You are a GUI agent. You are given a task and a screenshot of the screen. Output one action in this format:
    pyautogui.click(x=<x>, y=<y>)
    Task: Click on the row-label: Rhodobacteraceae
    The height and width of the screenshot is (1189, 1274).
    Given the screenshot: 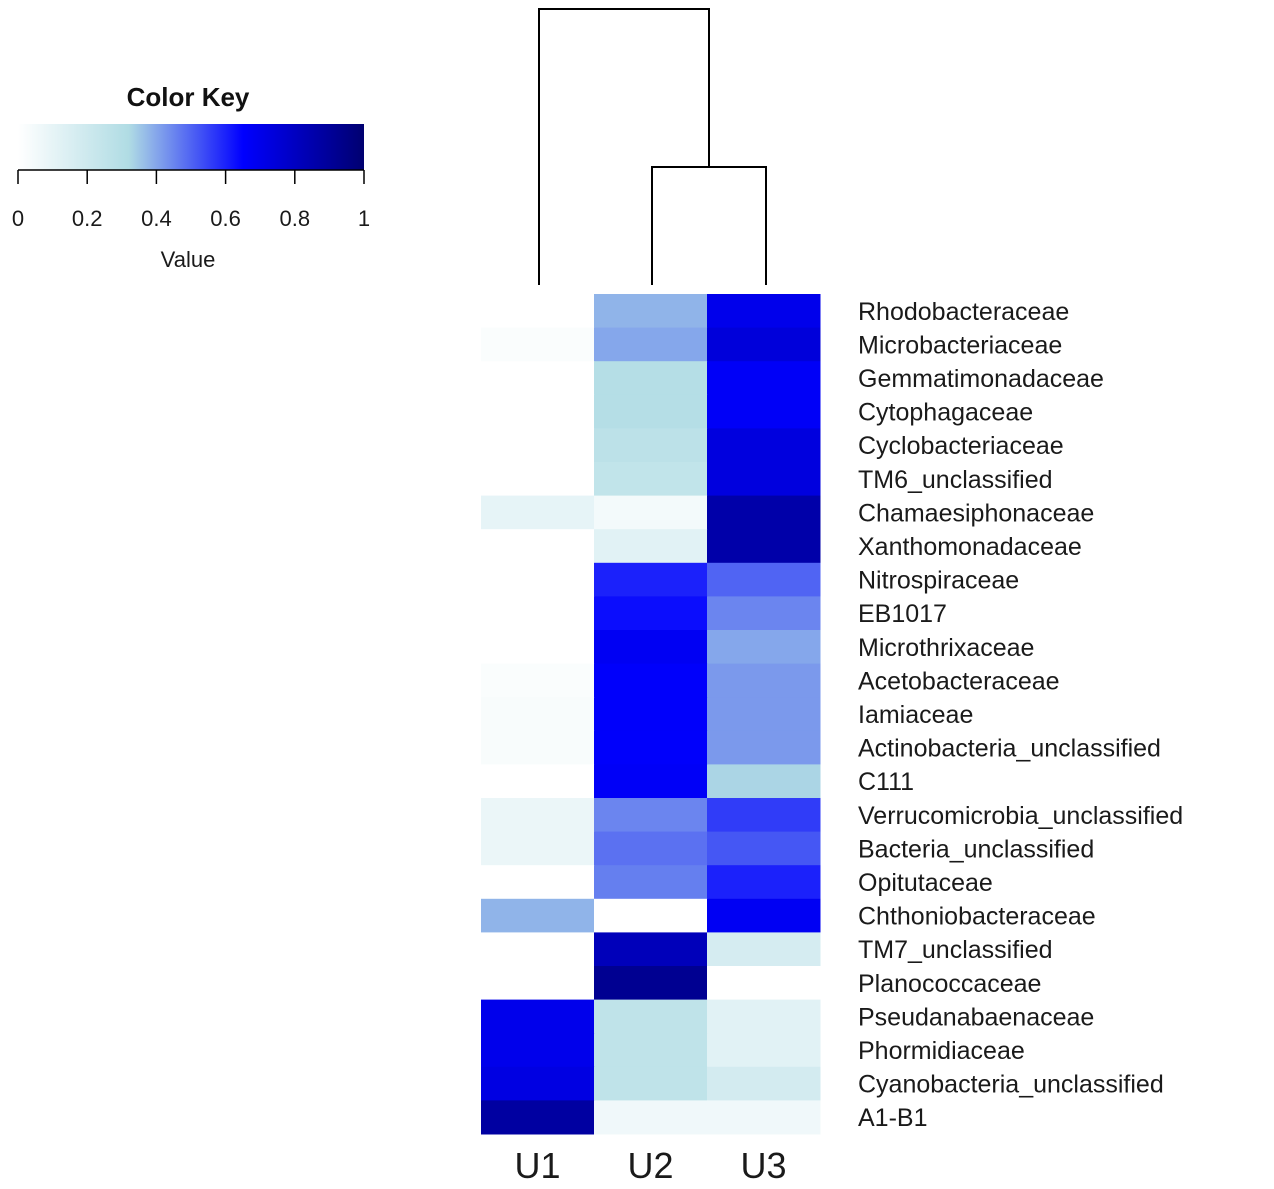 What is the action you would take?
    pyautogui.click(x=963, y=312)
    